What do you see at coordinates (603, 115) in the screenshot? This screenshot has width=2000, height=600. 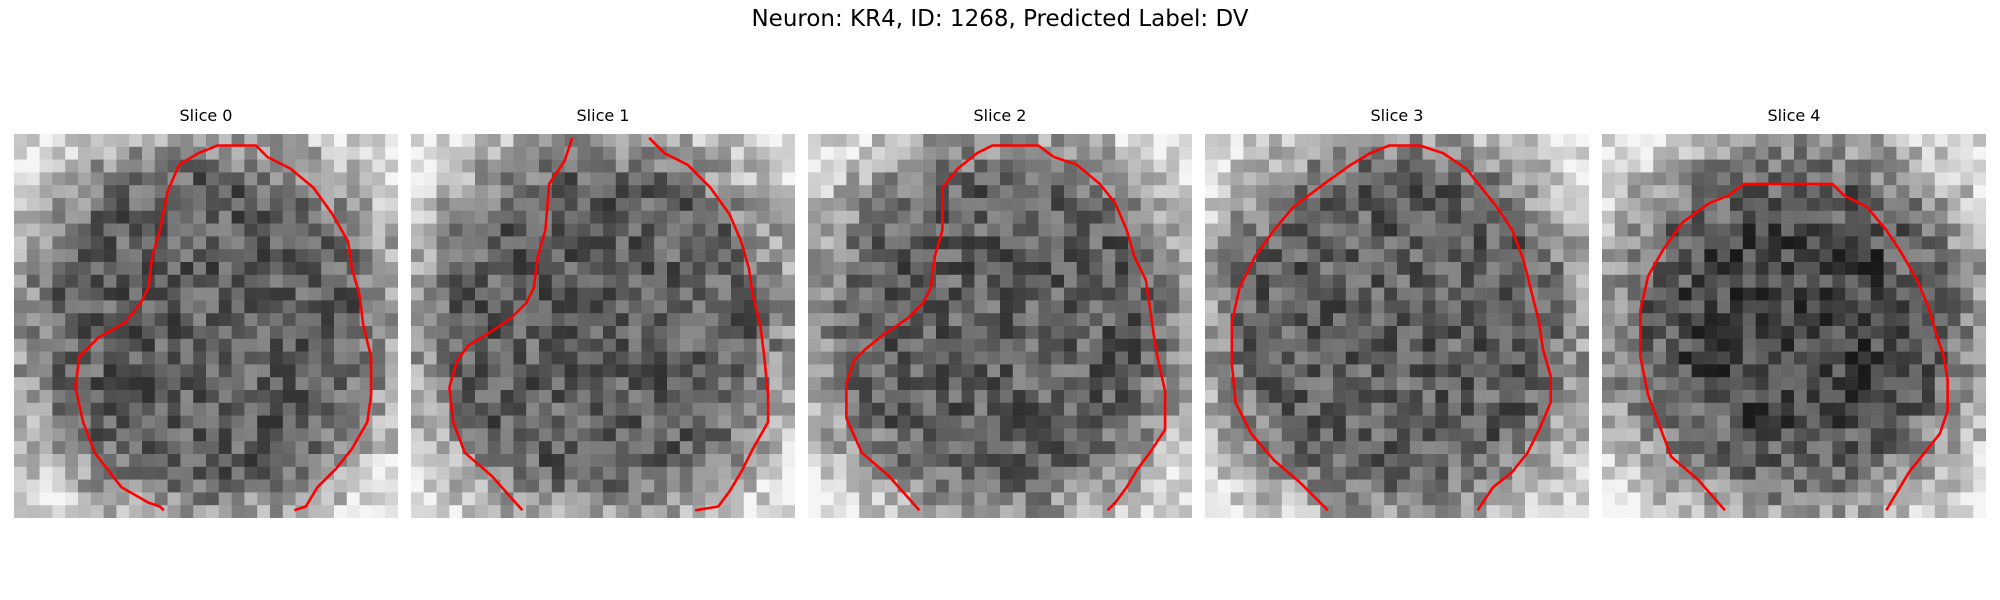 I see `slice-title: Slice 1` at bounding box center [603, 115].